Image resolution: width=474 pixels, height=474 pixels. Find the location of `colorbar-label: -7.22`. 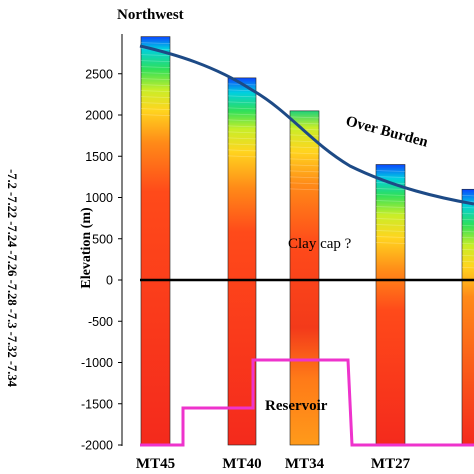

colorbar-label: -7.22 is located at coordinates (12, 203).